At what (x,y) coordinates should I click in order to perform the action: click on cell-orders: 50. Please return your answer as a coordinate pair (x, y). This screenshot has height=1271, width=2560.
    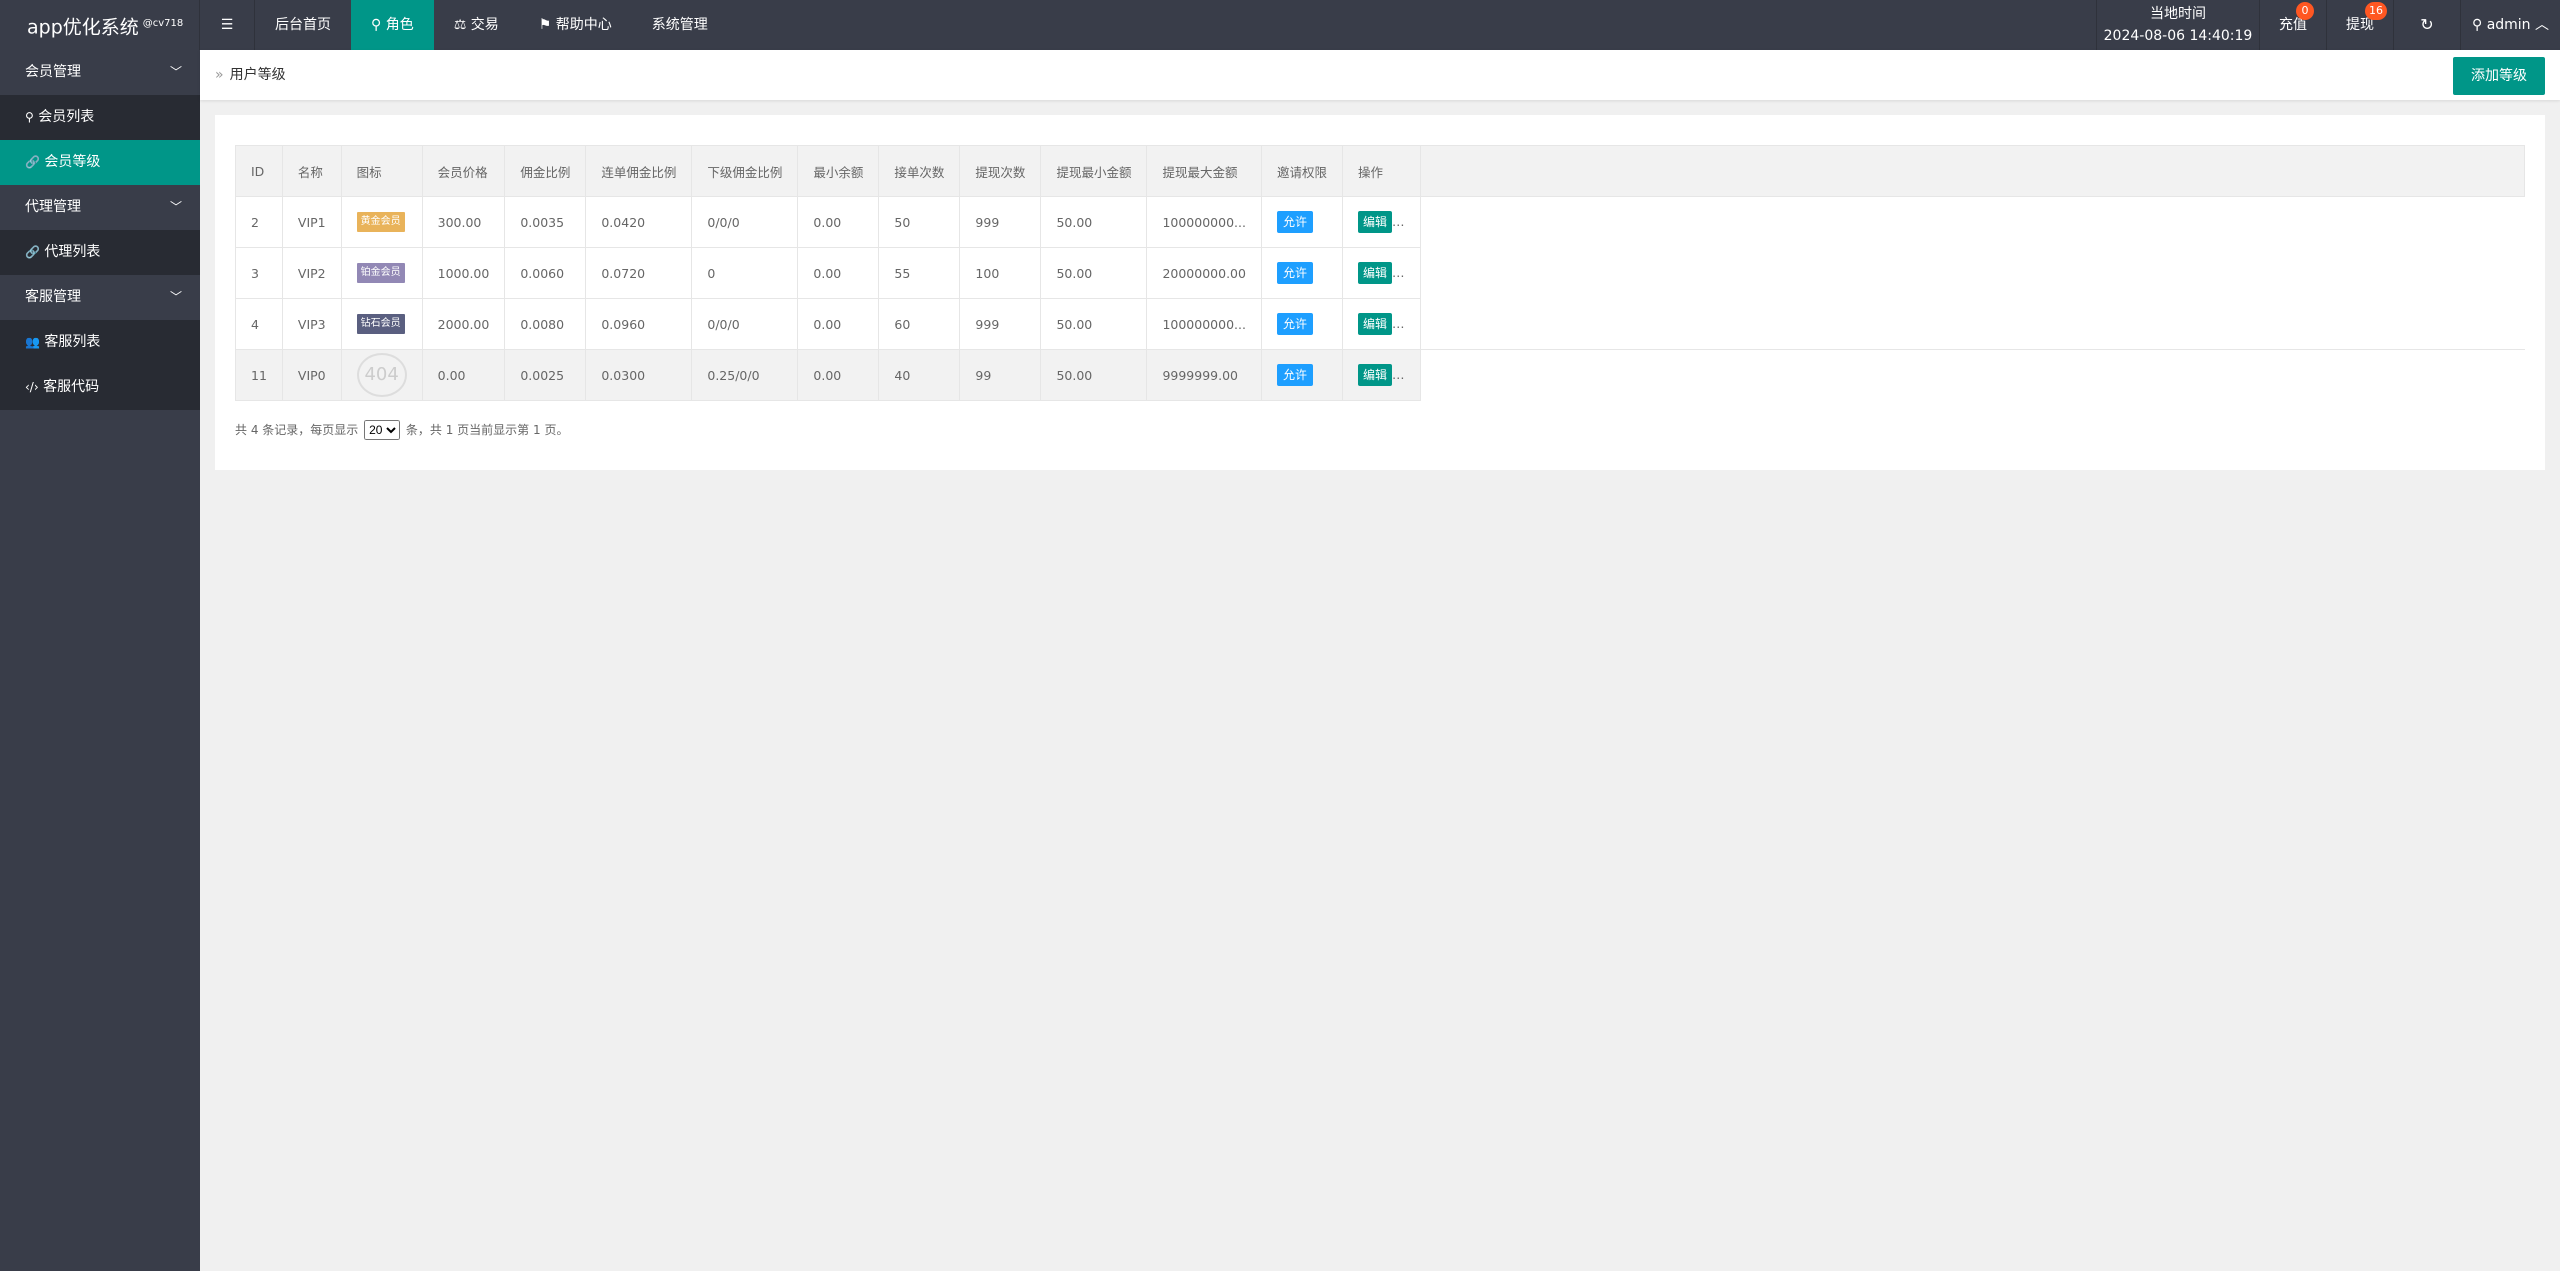
    Looking at the image, I should click on (919, 222).